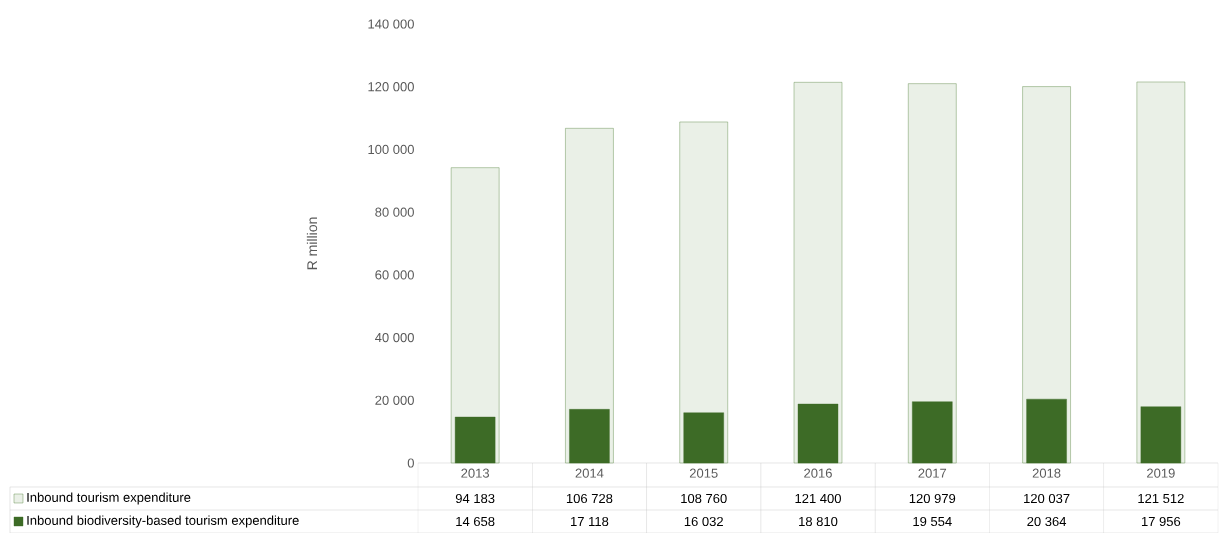  What do you see at coordinates (1161, 473) in the screenshot?
I see `x-tick-label: 2019` at bounding box center [1161, 473].